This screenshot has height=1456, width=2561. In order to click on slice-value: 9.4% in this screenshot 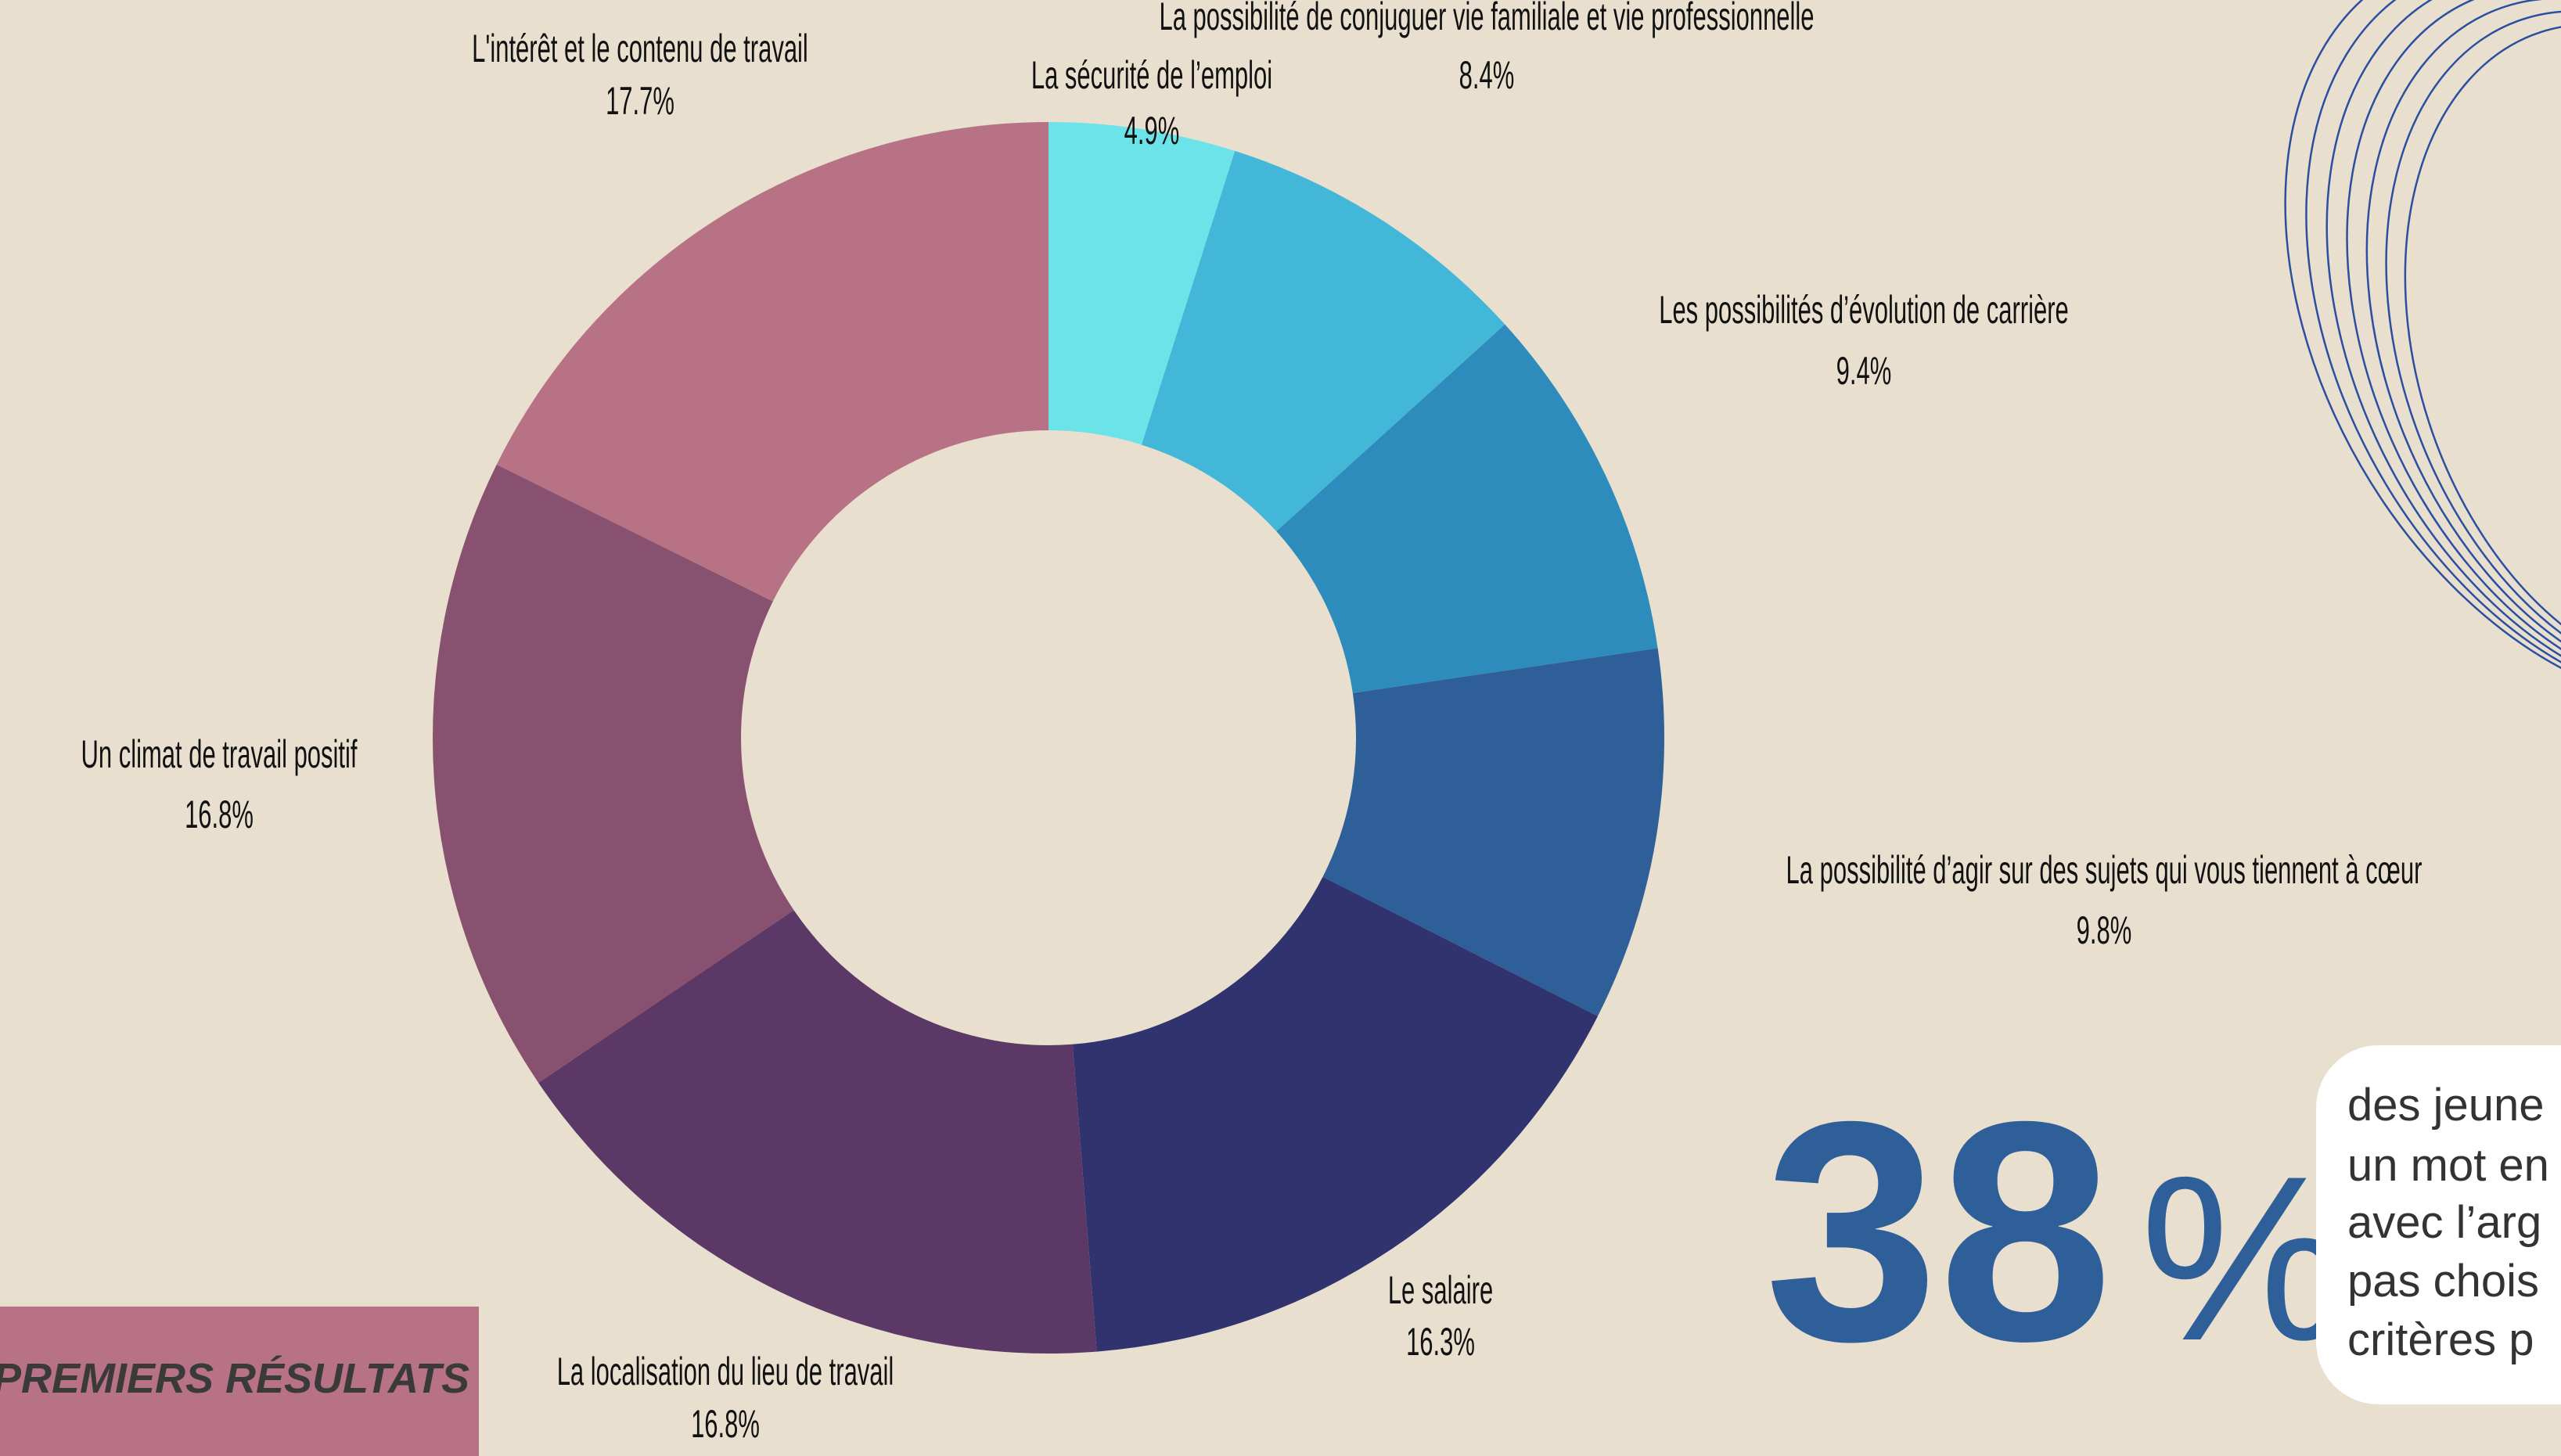, I will do `click(1864, 370)`.